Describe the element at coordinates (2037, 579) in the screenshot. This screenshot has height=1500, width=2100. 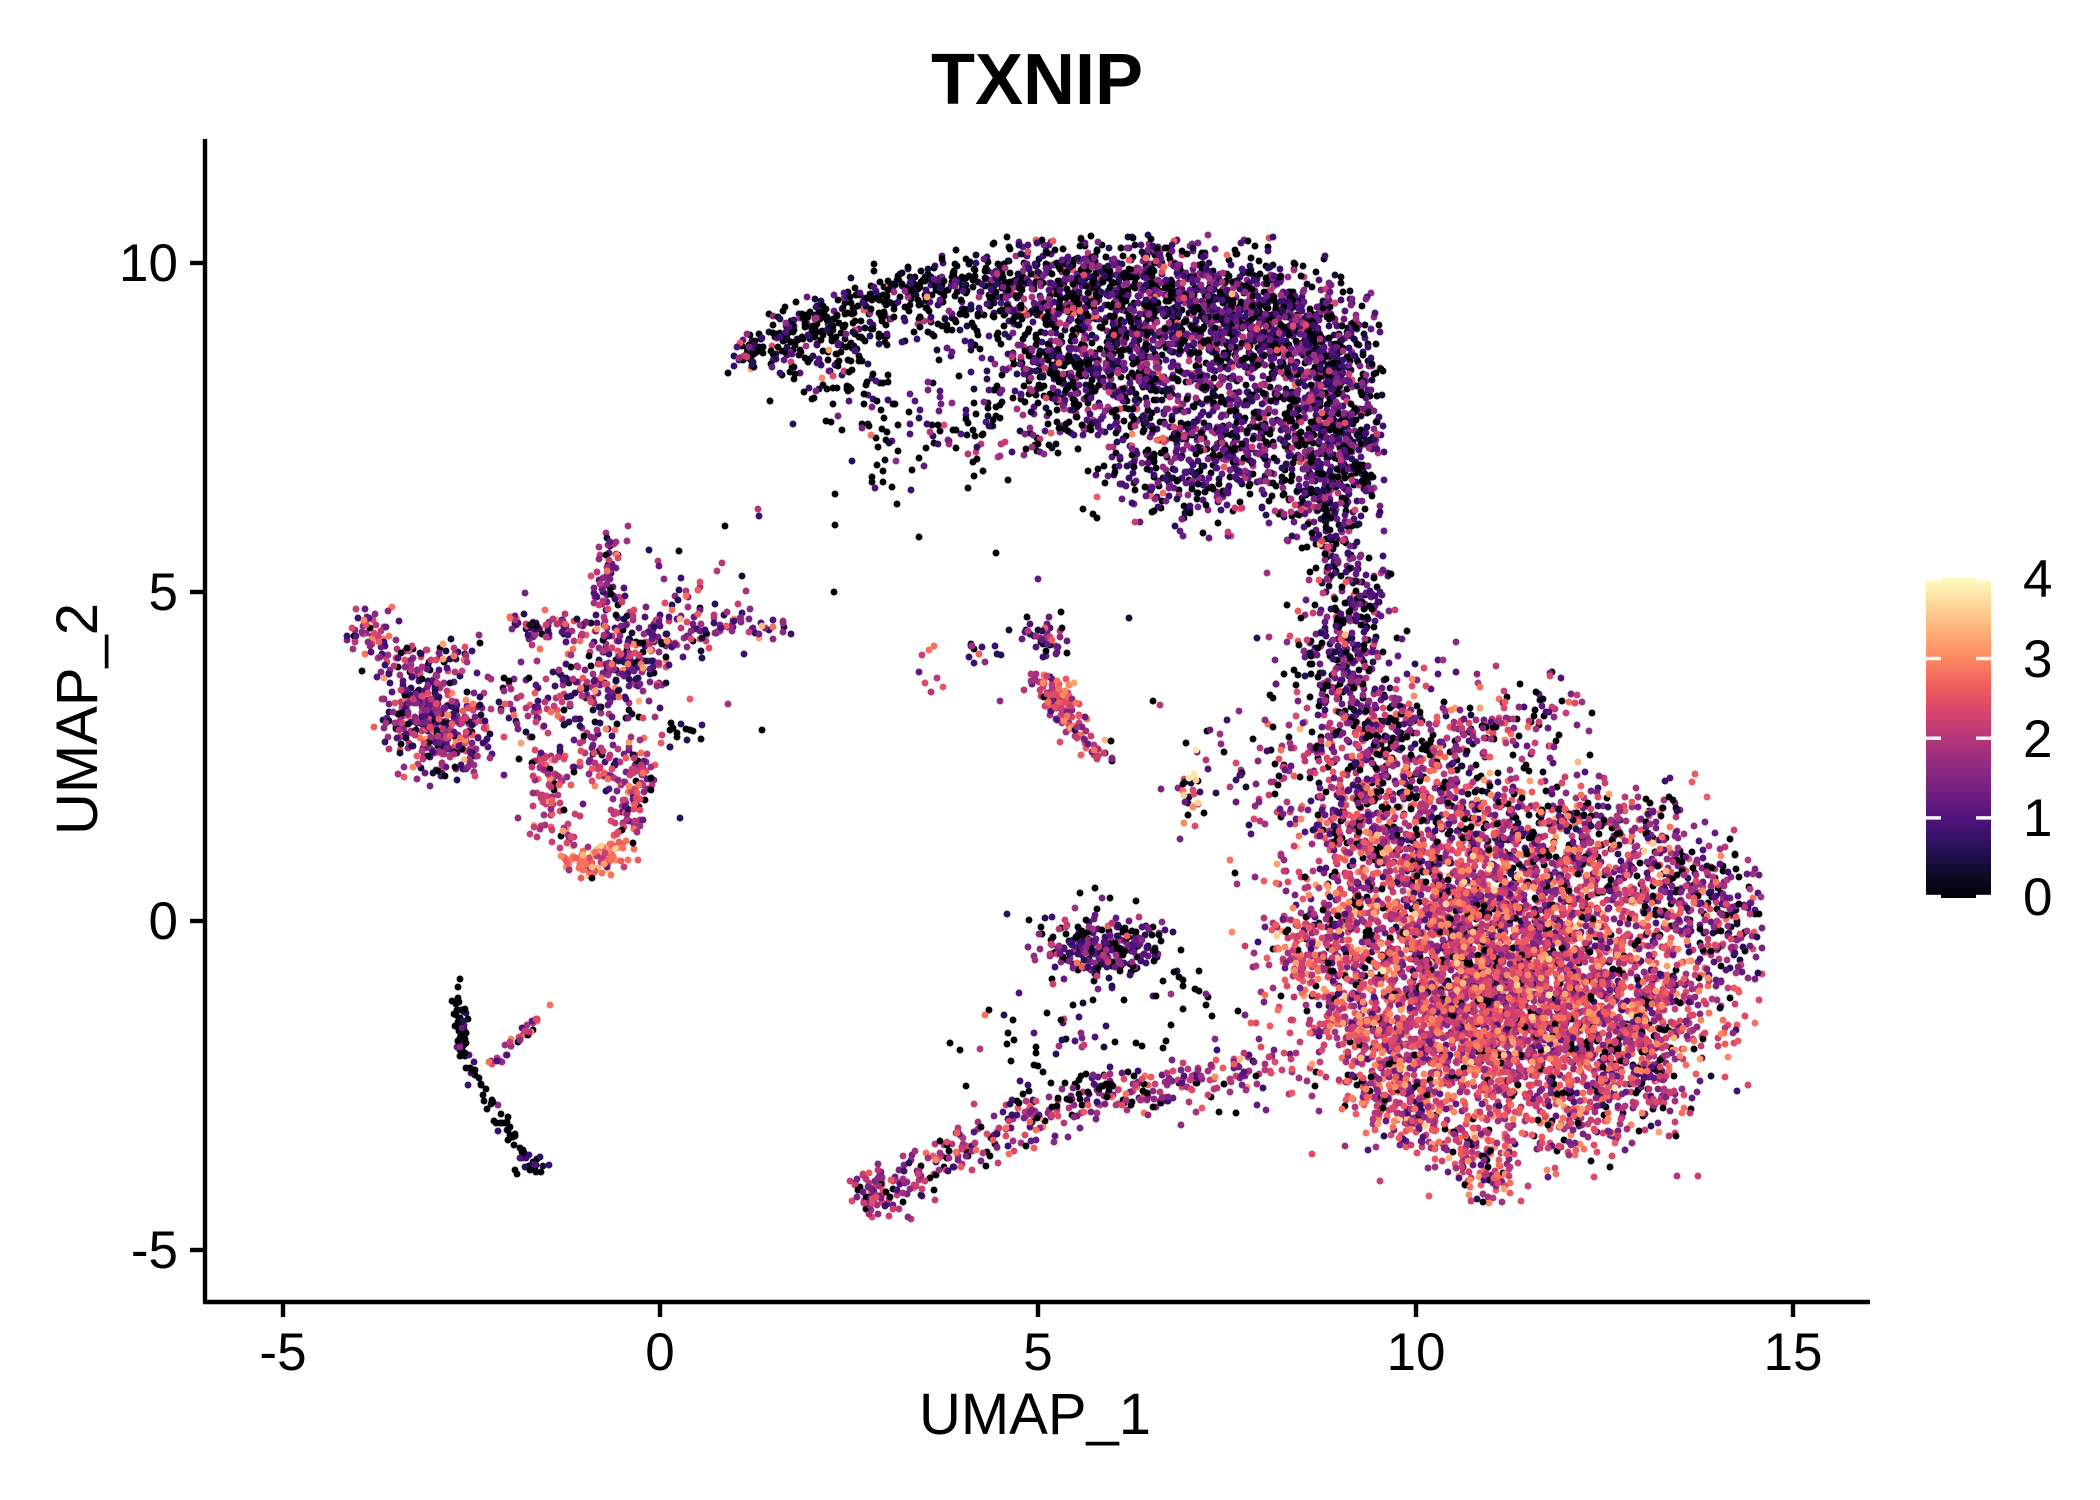
I see `svg-text: 4` at that location.